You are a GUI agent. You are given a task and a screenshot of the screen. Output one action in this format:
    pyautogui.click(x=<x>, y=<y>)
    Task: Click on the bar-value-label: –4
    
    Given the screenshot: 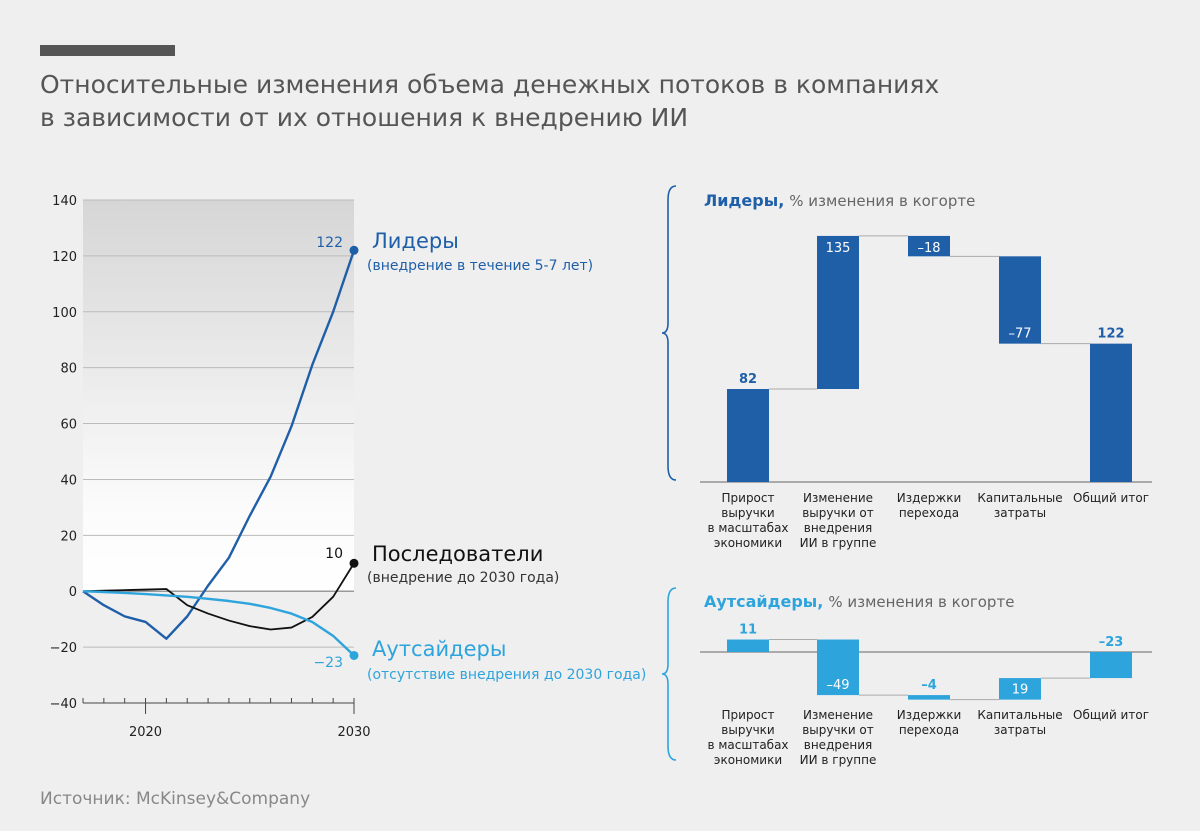 What is the action you would take?
    pyautogui.click(x=929, y=685)
    